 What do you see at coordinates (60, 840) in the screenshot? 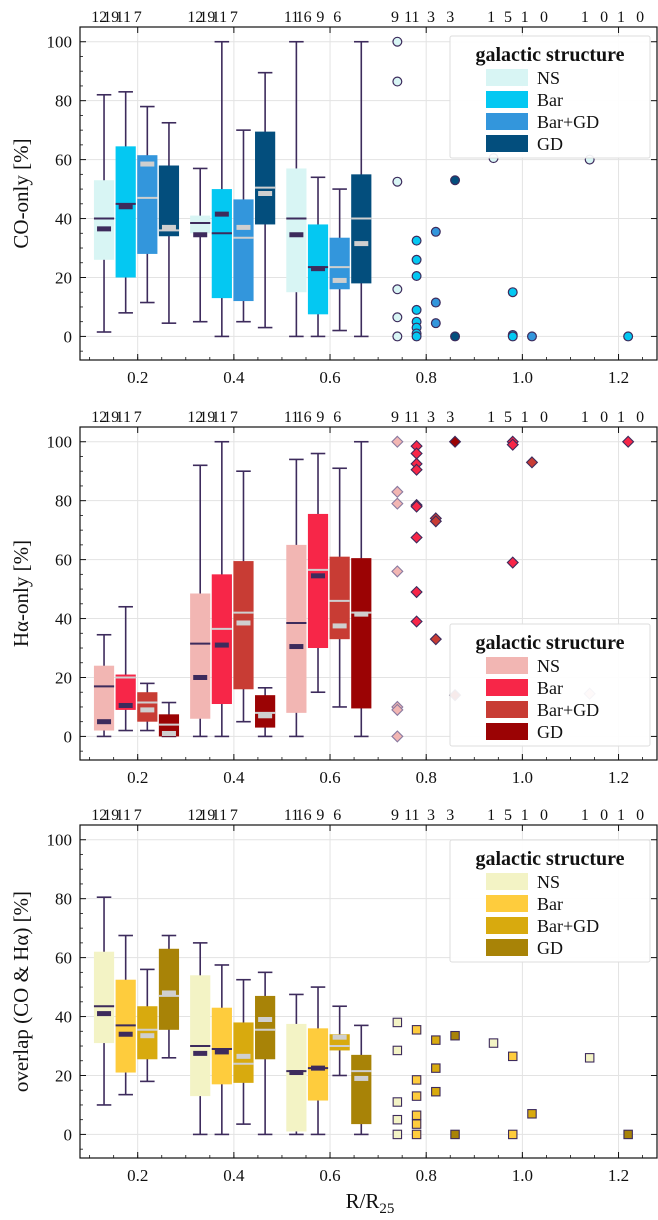
I see `y-tick-label: 100` at bounding box center [60, 840].